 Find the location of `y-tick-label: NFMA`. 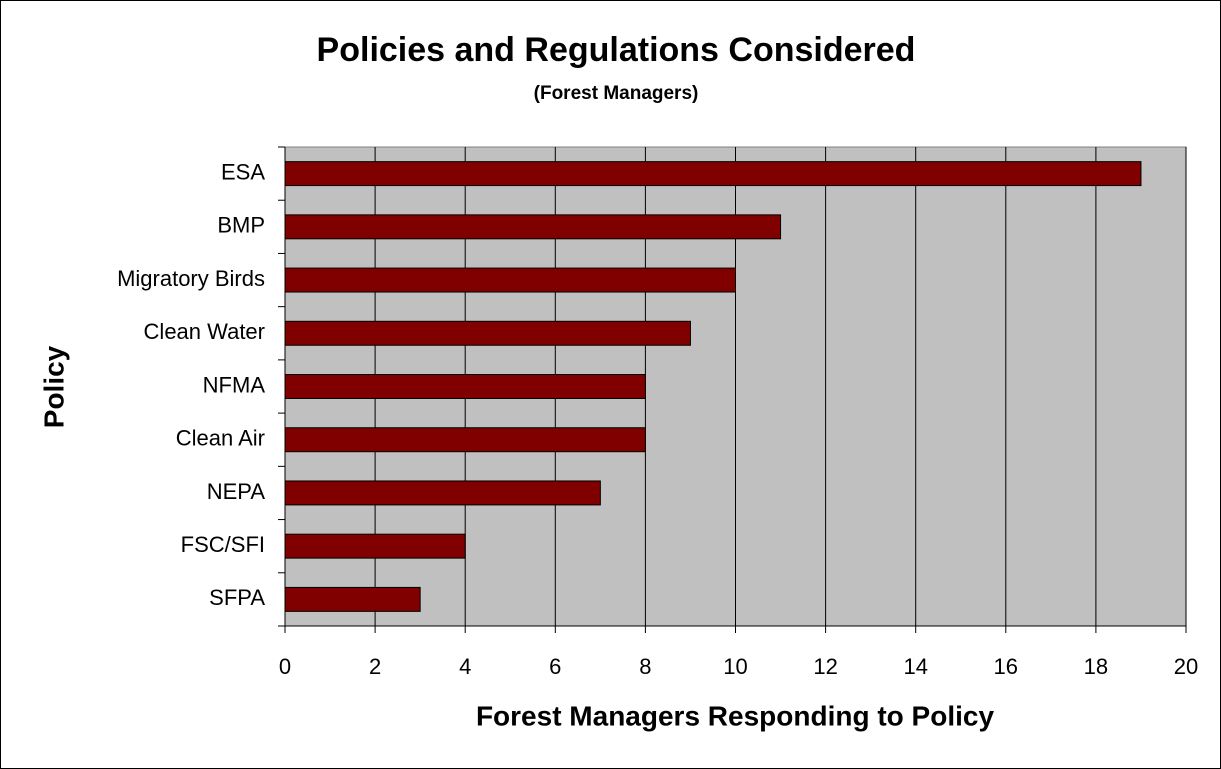

y-tick-label: NFMA is located at coordinates (234, 384).